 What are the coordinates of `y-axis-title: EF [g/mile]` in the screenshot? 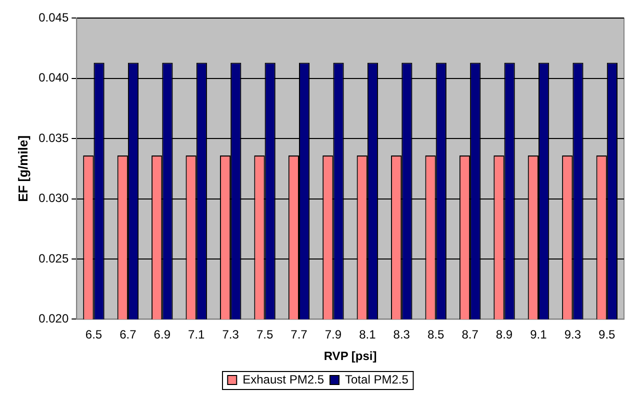 It's located at (22, 168).